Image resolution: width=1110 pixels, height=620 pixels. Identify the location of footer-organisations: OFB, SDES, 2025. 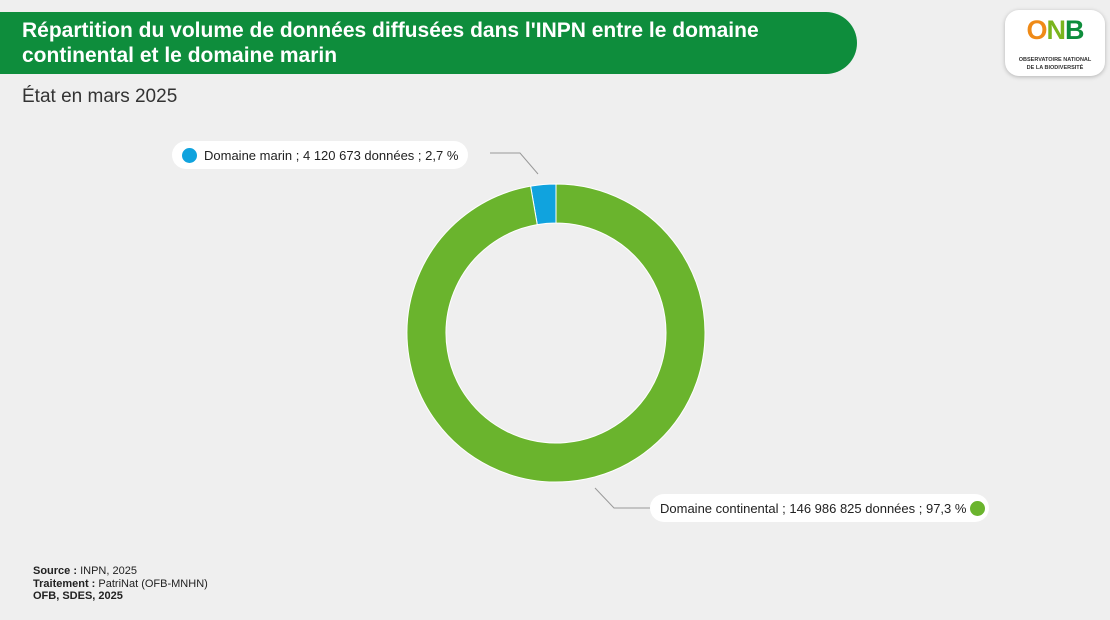
(78, 596).